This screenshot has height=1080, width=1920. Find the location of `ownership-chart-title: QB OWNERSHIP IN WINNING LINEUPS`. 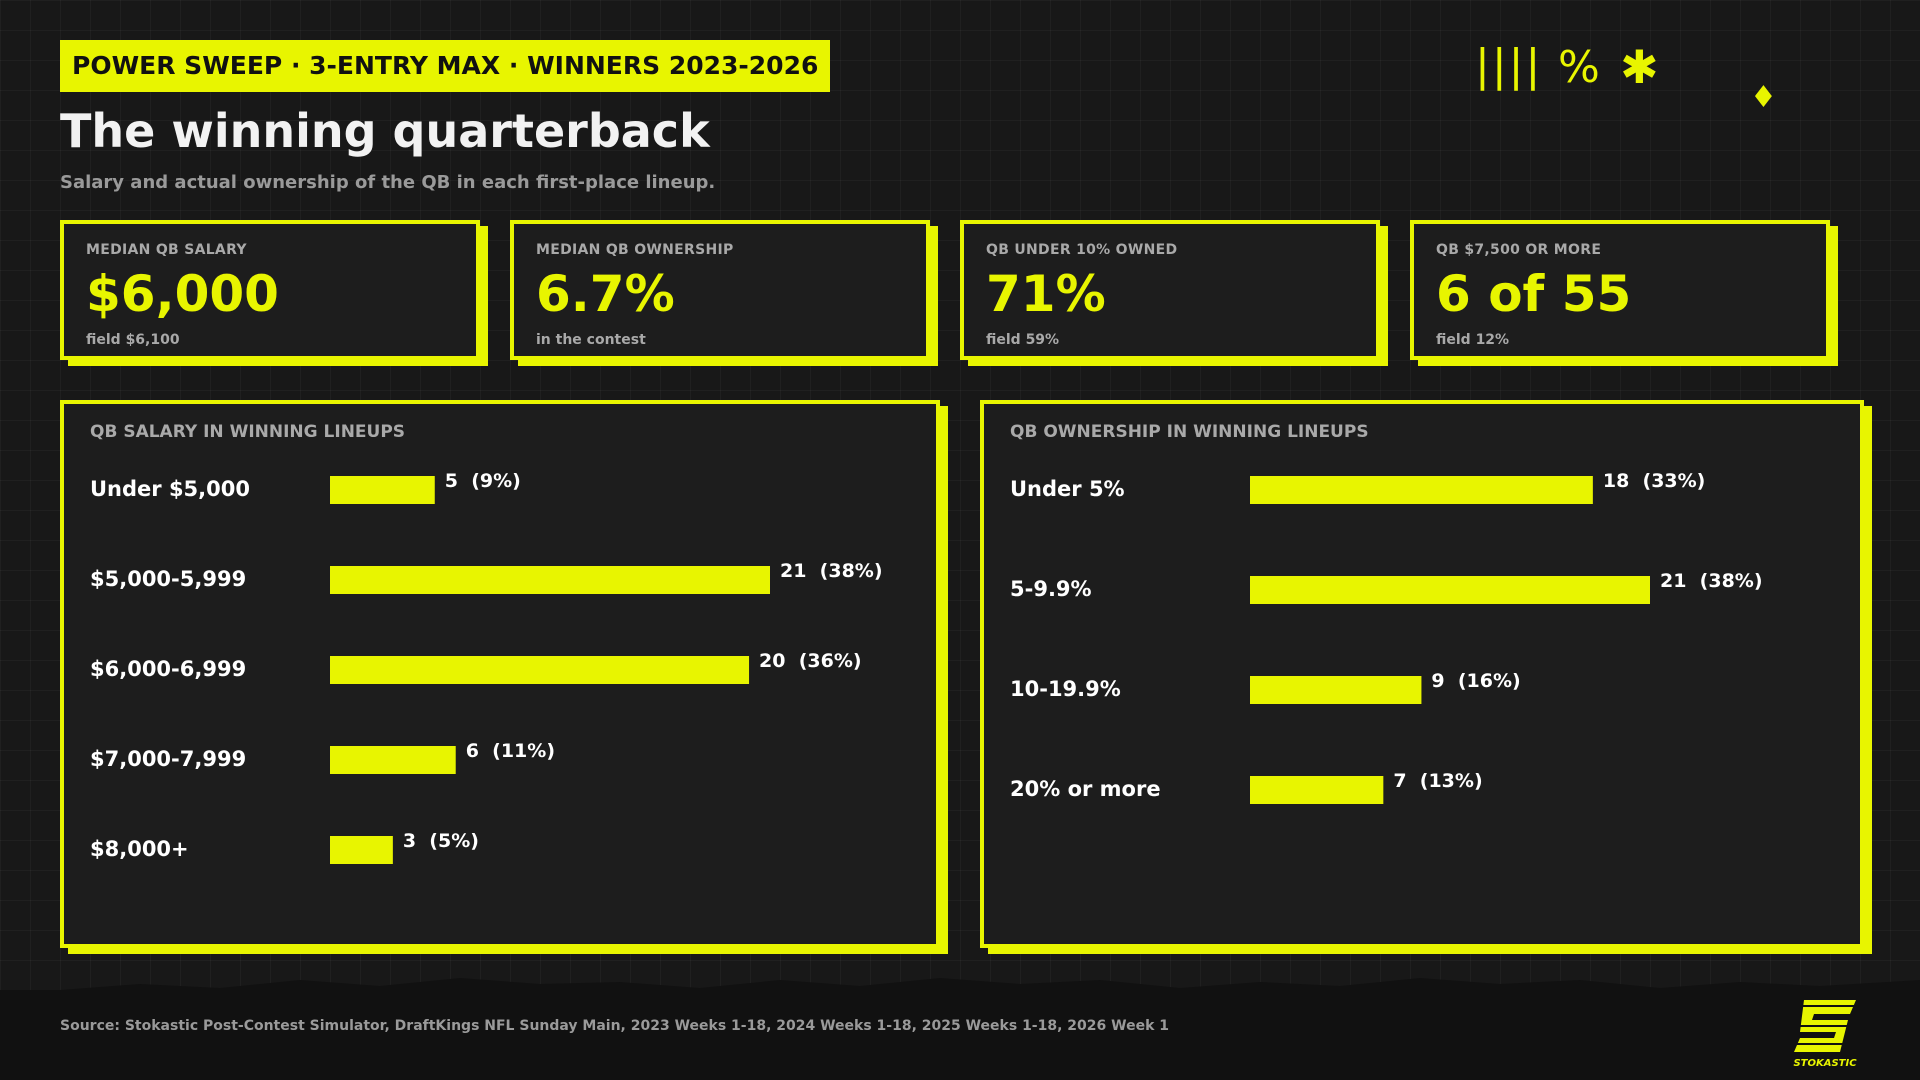

ownership-chart-title: QB OWNERSHIP IN WINNING LINEUPS is located at coordinates (1189, 432).